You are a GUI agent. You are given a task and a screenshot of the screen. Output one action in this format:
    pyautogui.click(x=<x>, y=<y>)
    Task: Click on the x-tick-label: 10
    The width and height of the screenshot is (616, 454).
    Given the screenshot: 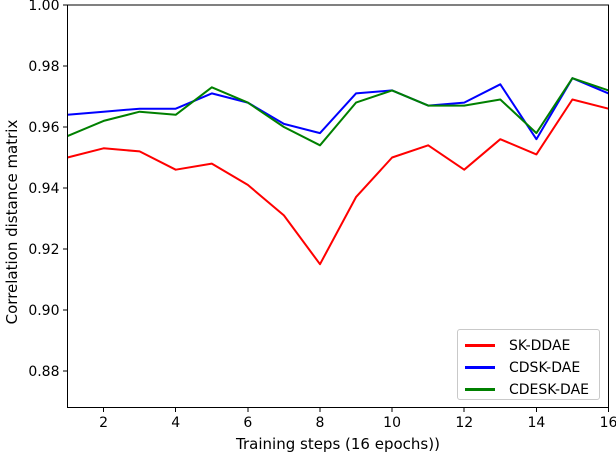 What is the action you would take?
    pyautogui.click(x=392, y=423)
    